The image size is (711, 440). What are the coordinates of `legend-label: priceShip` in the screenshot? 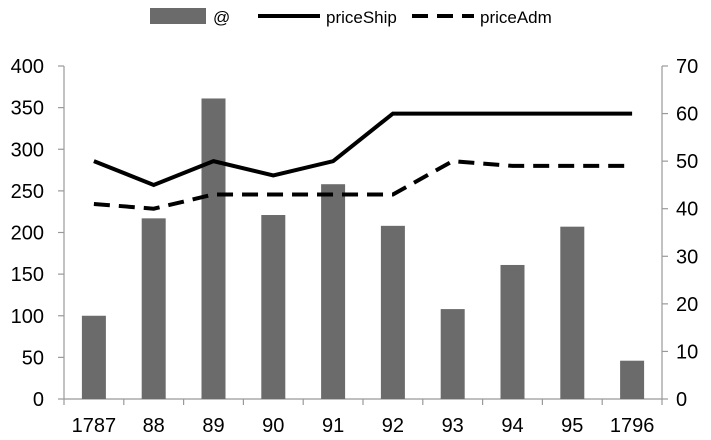 It's located at (361, 17).